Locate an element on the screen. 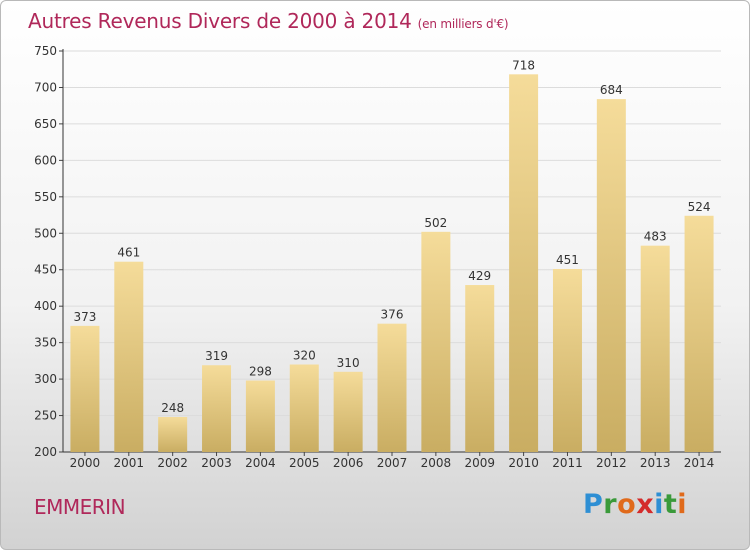 The width and height of the screenshot is (750, 550). x-tick-label: 2008 is located at coordinates (436, 463).